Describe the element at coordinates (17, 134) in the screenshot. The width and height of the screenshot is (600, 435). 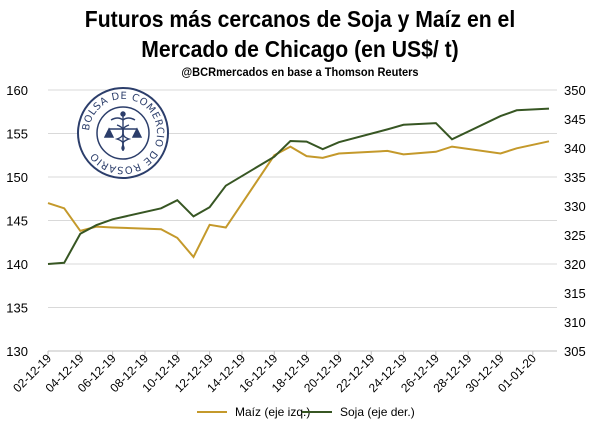
I see `left-axis-tick-label: 155` at that location.